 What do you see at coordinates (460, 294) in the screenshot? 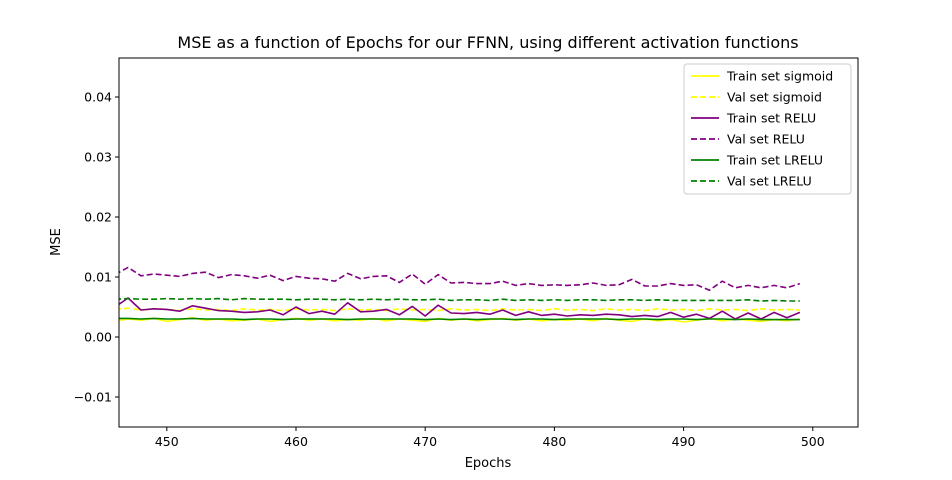
I see `series-layer` at bounding box center [460, 294].